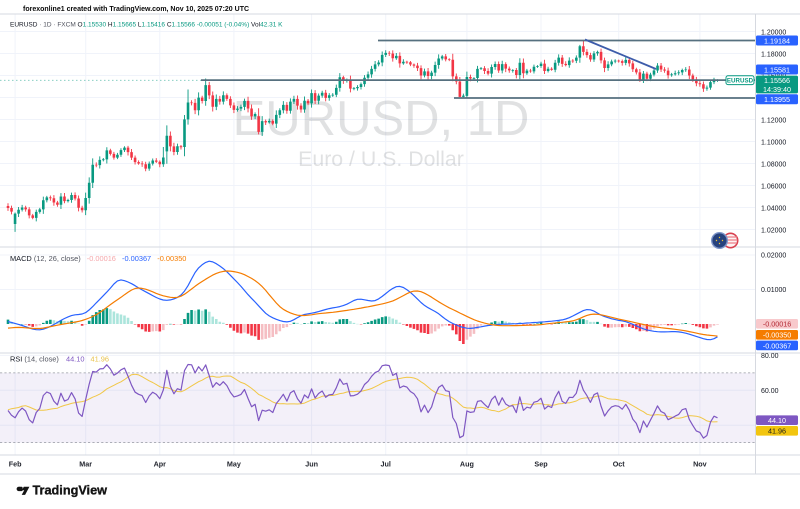  I want to click on svg-text: 80.00, so click(770, 356).